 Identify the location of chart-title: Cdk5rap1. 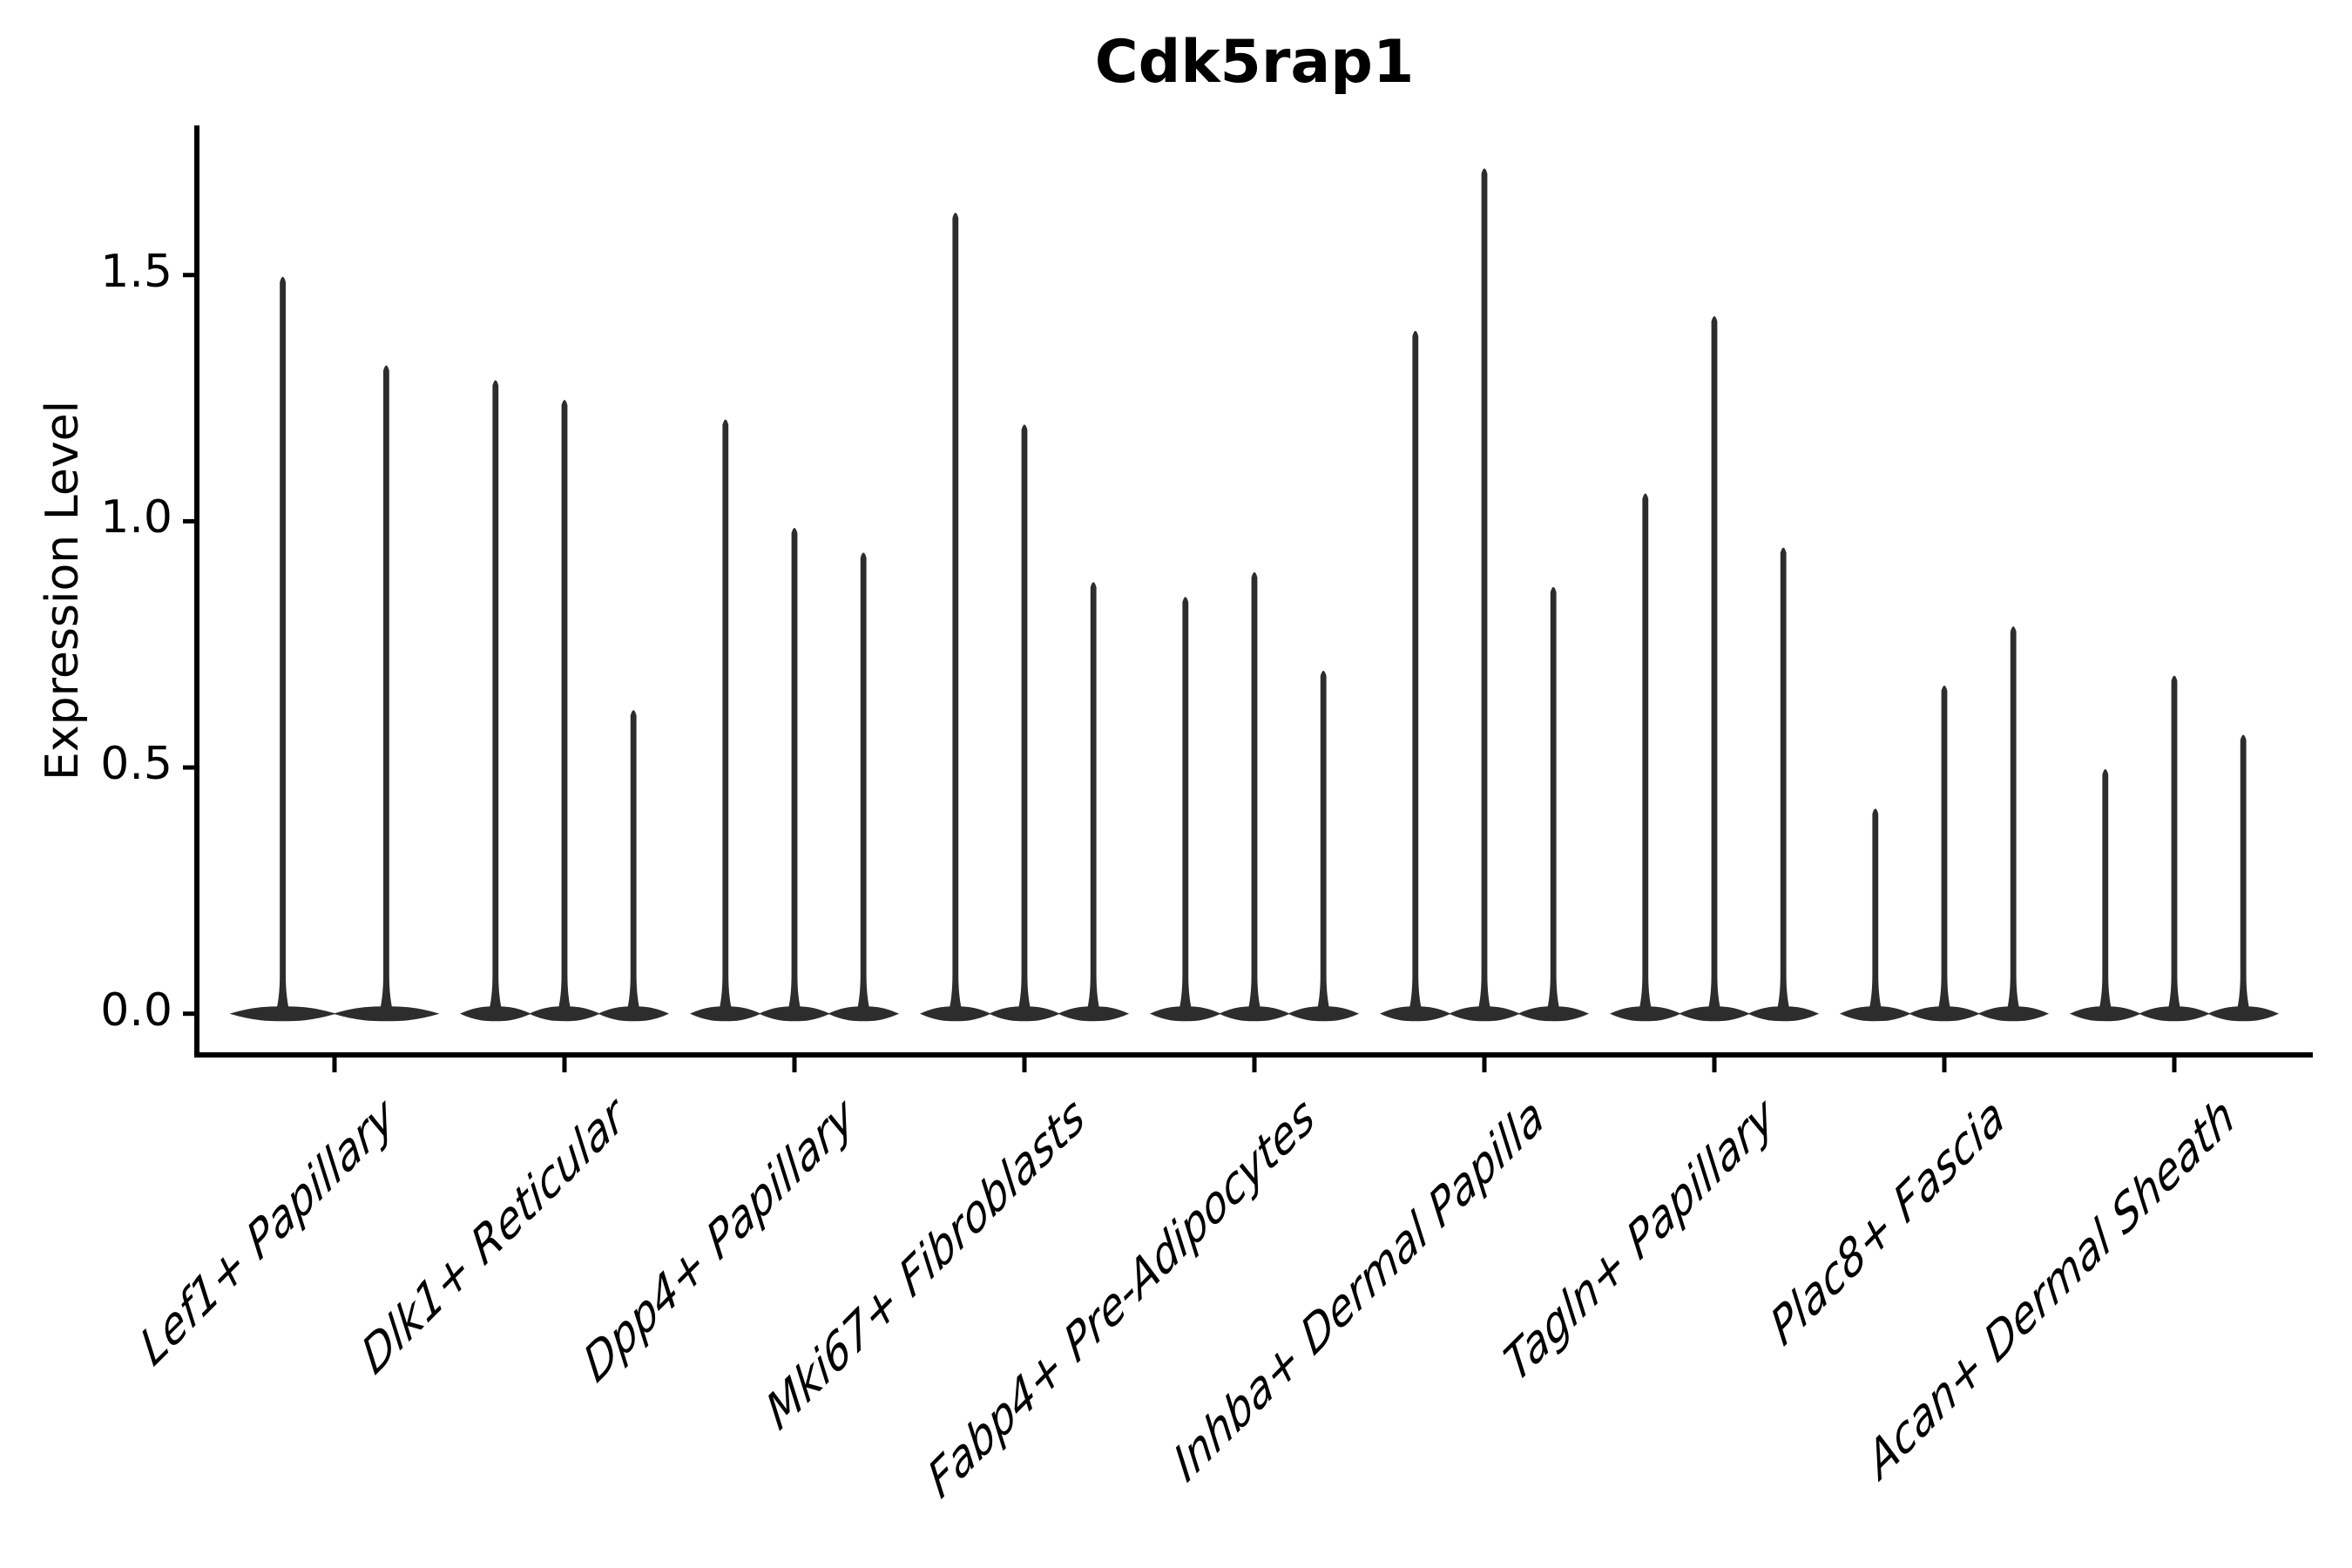
(1254, 62).